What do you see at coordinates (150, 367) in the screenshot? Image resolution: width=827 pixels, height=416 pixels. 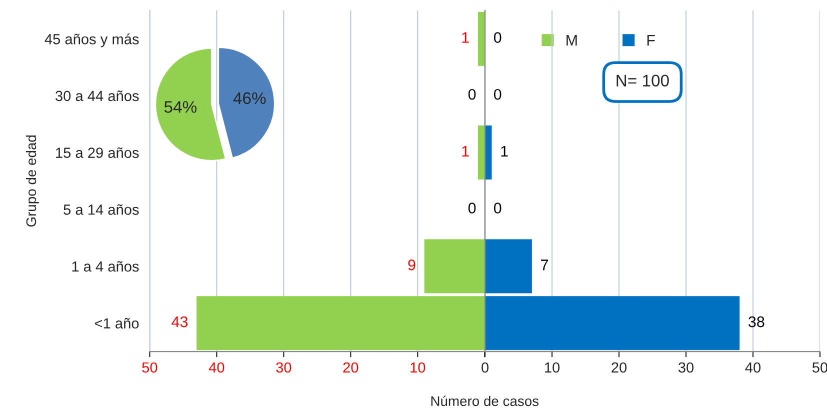 I see `x-tick-label: 50` at bounding box center [150, 367].